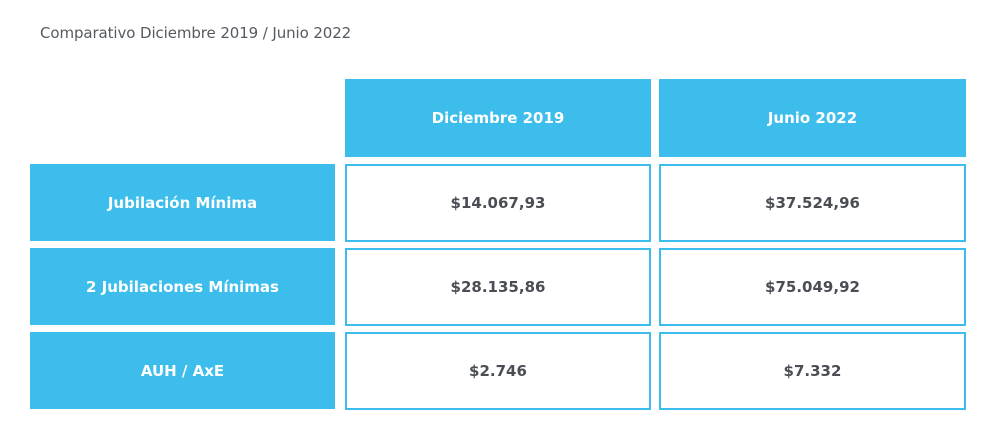  Describe the element at coordinates (182, 370) in the screenshot. I see `row-label-auh-axe: AUH / AxE` at that location.